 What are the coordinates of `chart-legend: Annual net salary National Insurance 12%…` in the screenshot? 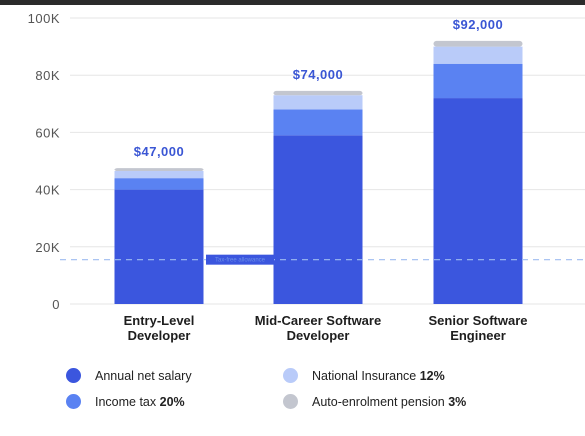 It's located at (292, 390).